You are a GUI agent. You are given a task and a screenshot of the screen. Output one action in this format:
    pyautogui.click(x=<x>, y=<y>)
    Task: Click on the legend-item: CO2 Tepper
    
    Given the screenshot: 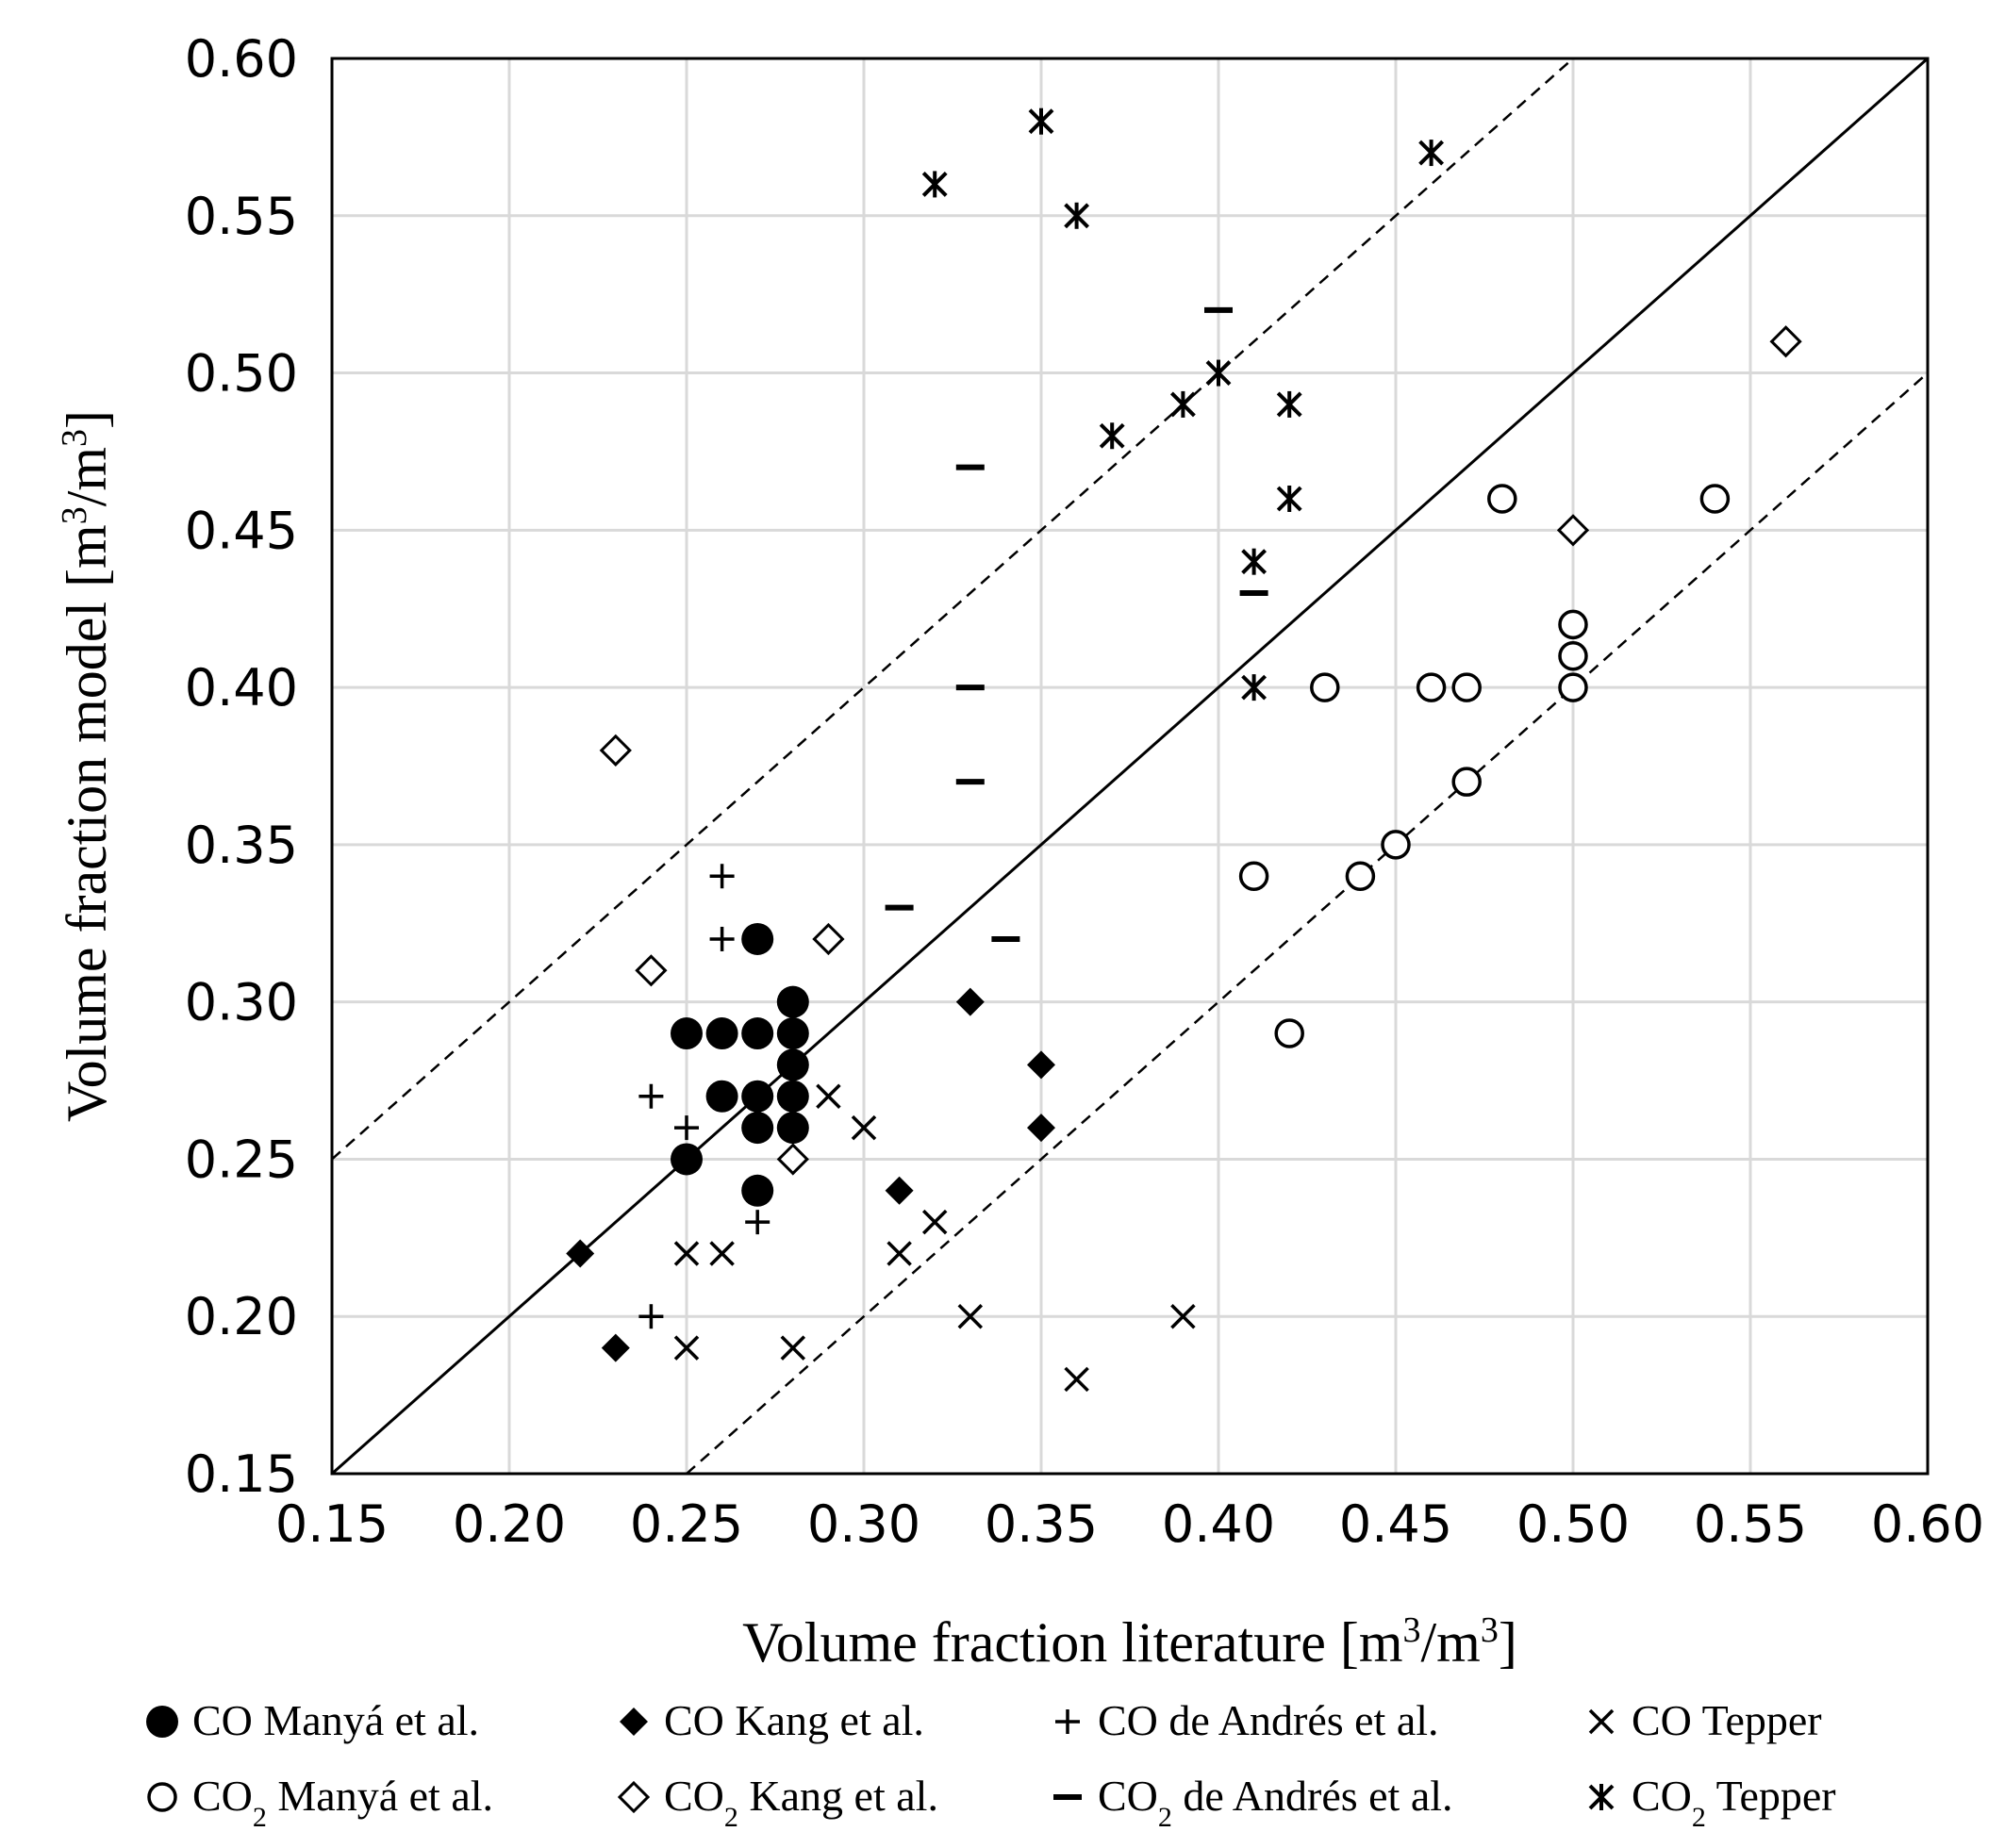 What is the action you would take?
    pyautogui.click(x=1712, y=1802)
    